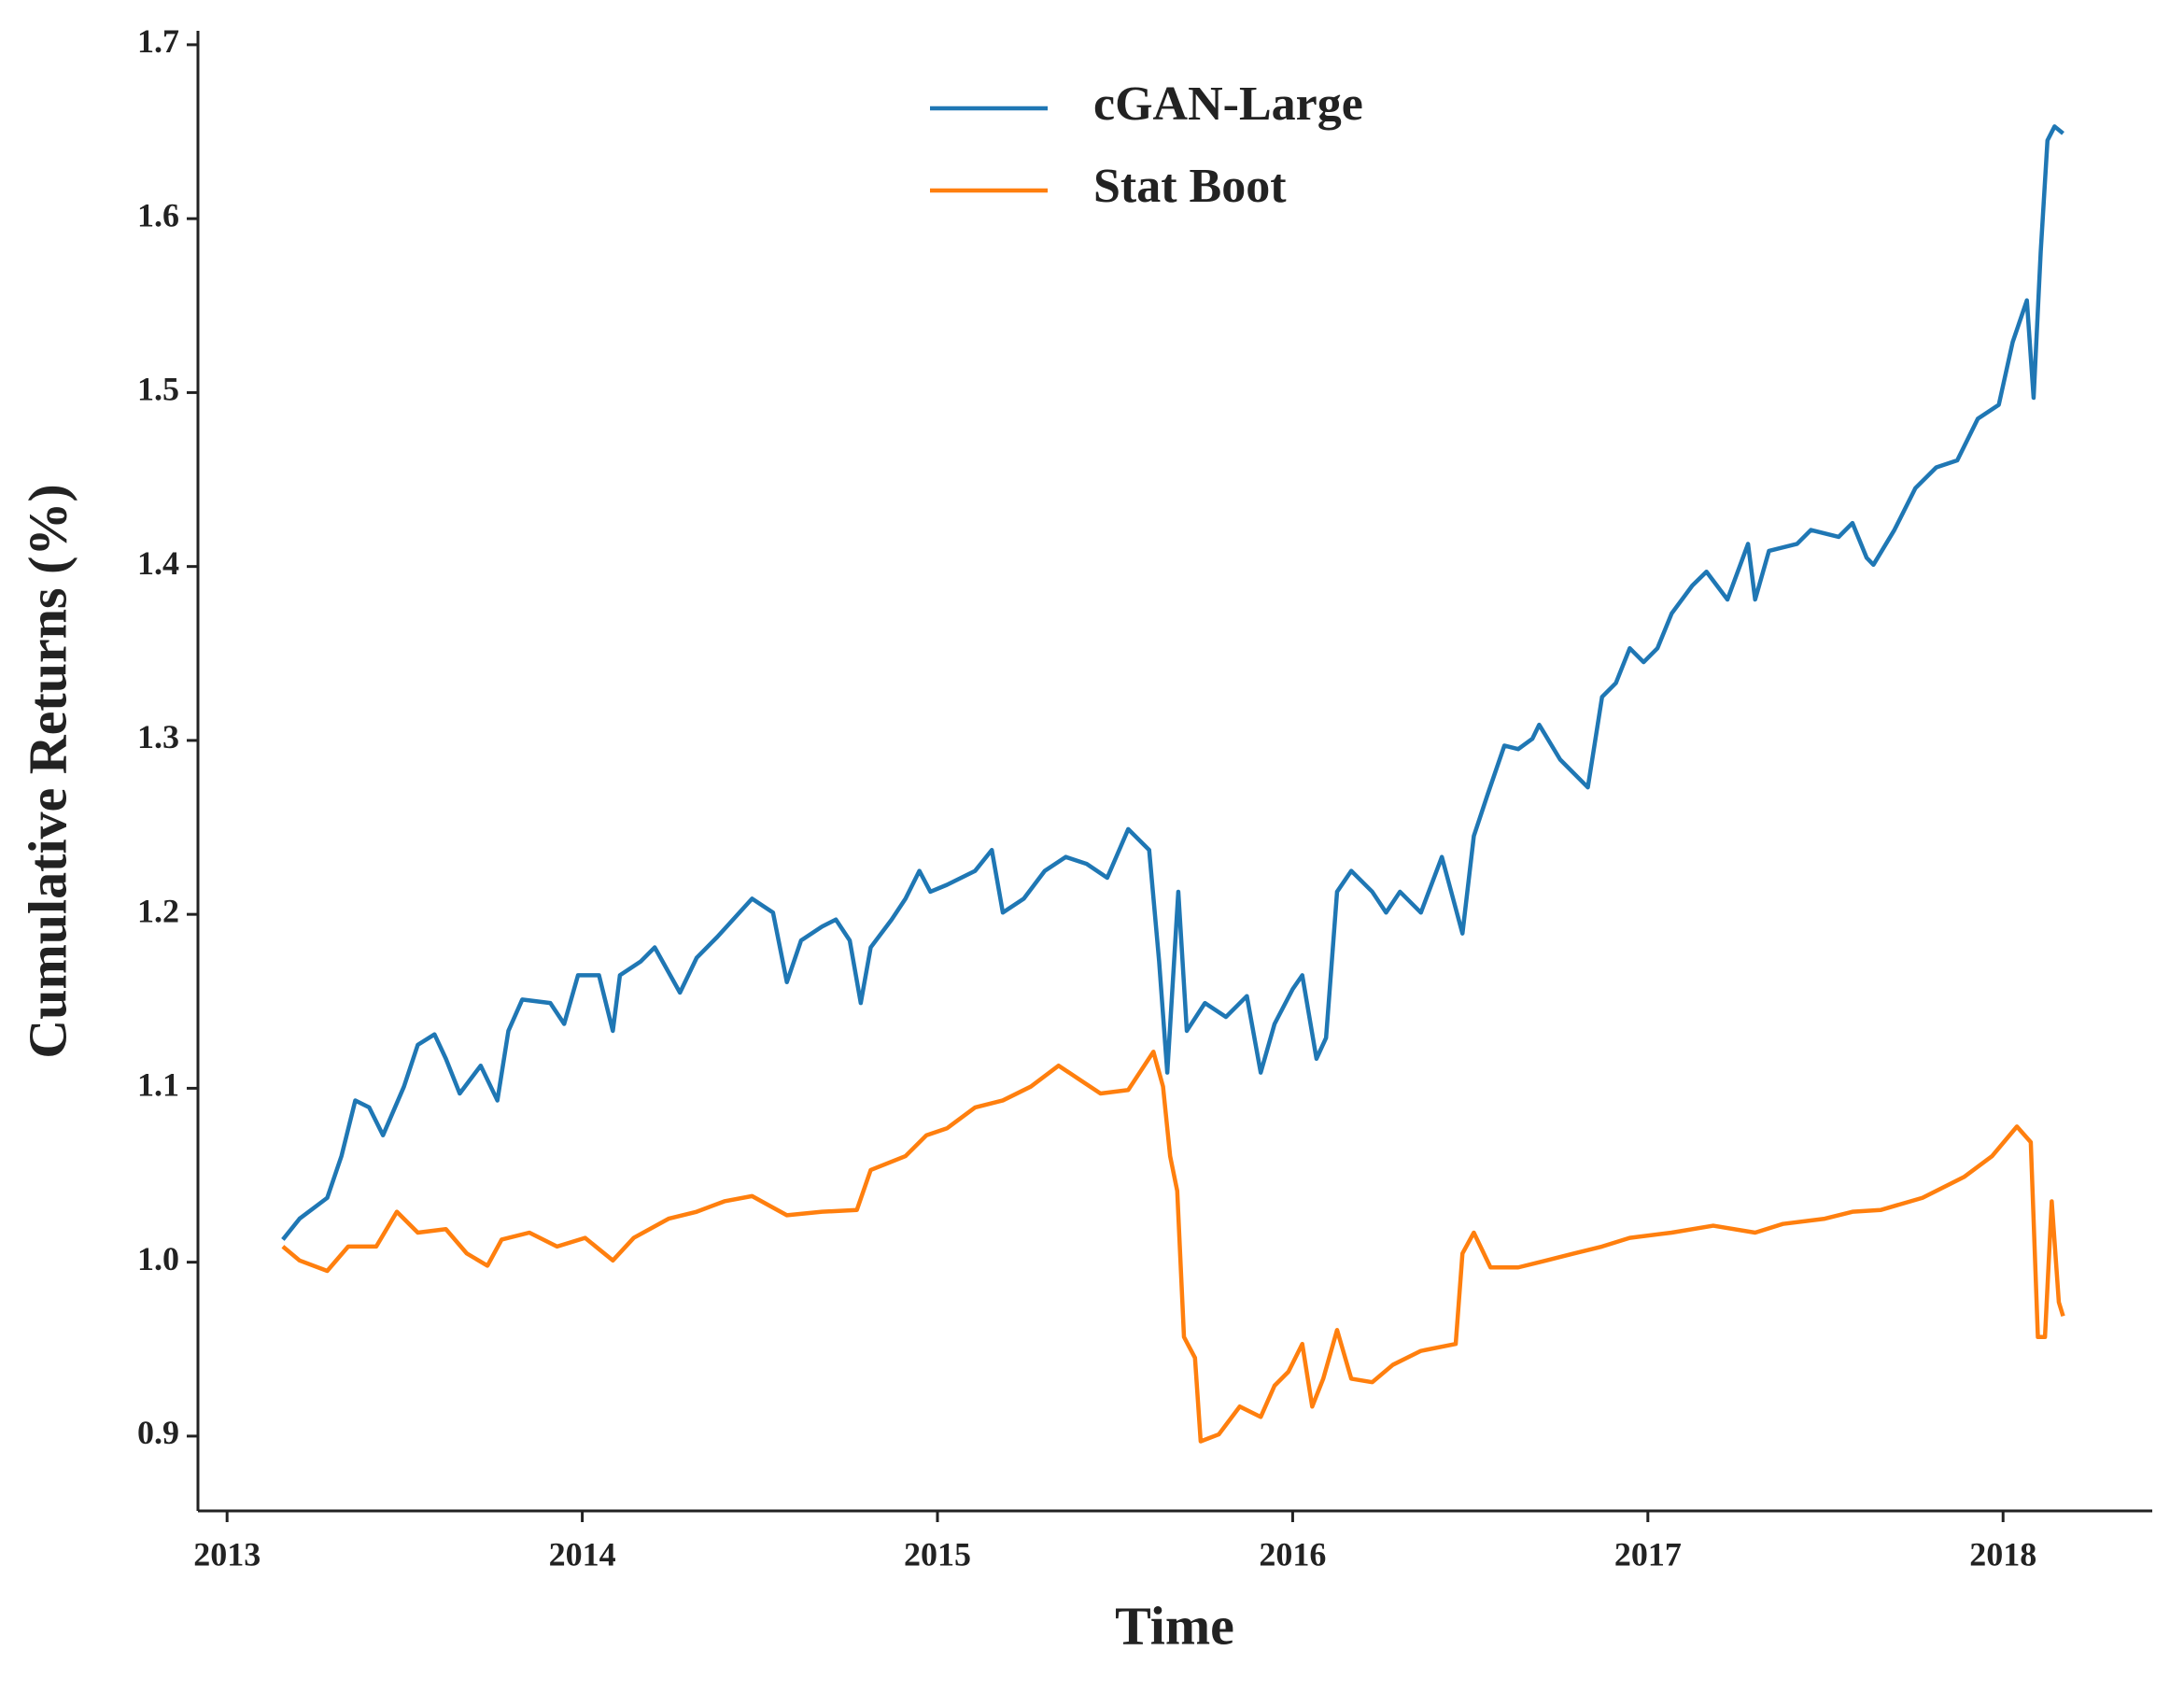 The image size is (2184, 1693). I want to click on y-tick-label: 1.7, so click(158, 41).